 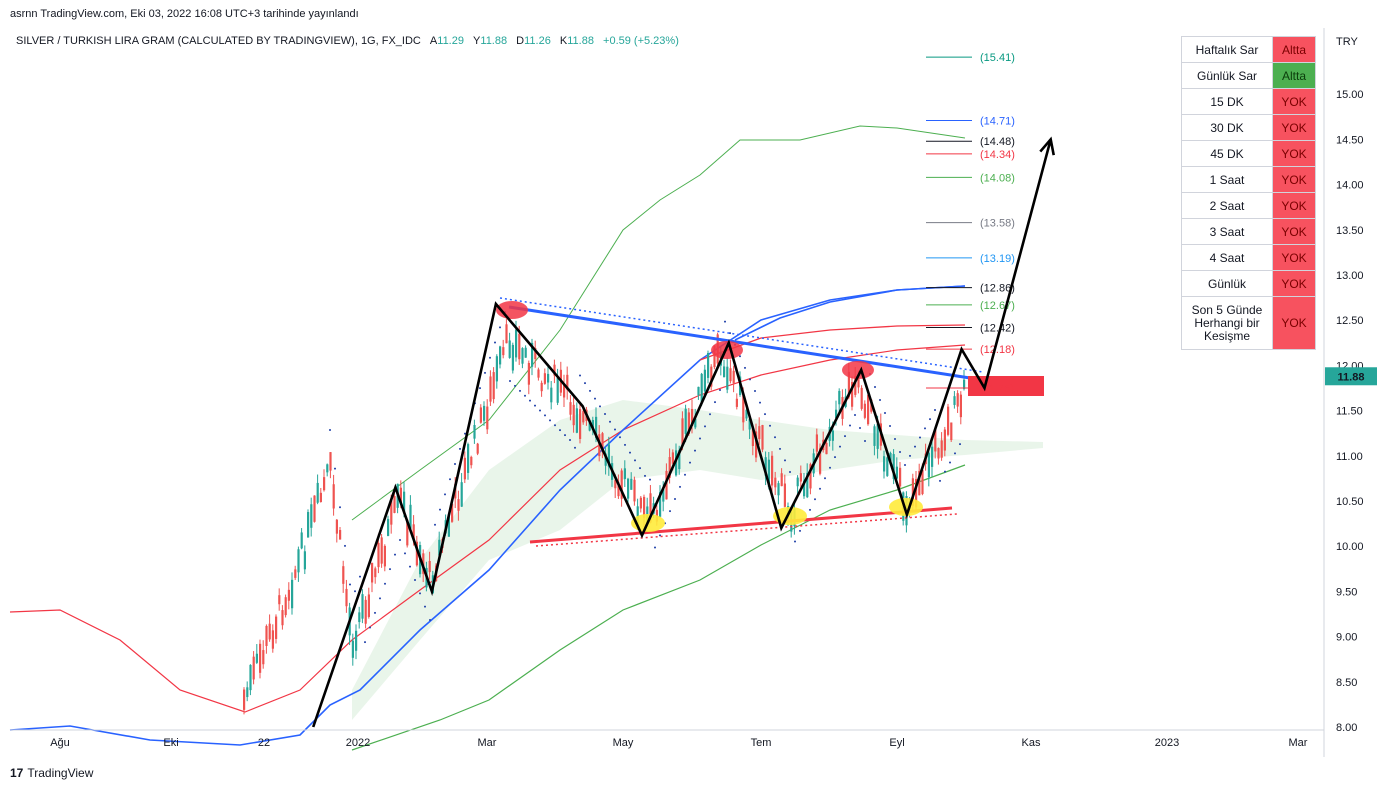 What do you see at coordinates (997, 328) in the screenshot?
I see `level-label: (12.42)` at bounding box center [997, 328].